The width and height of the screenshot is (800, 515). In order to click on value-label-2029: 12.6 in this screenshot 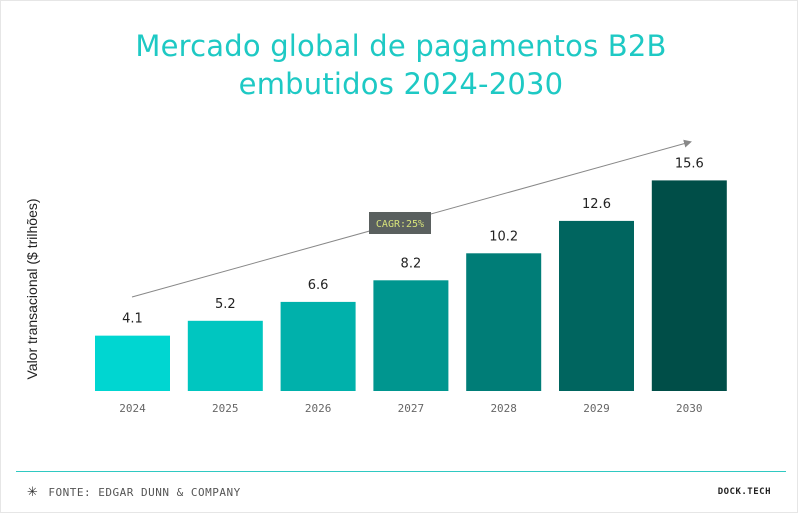, I will do `click(596, 204)`.